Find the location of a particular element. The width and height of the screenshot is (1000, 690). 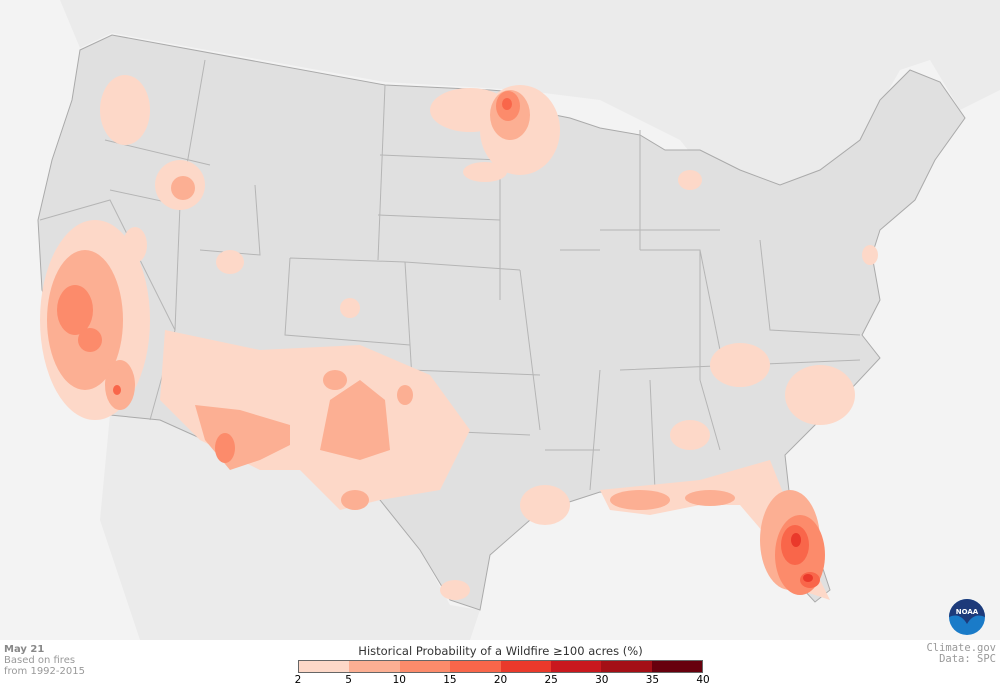

legend-tick-label: 20 is located at coordinates (500, 680).